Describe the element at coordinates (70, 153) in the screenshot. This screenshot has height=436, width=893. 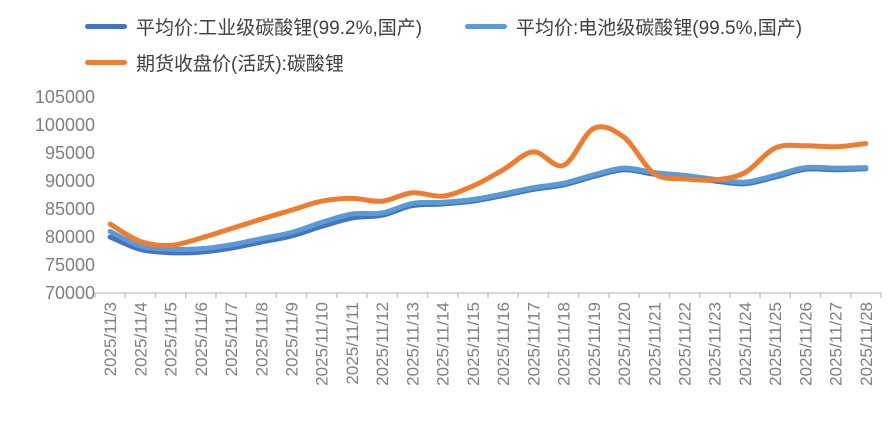
I see `y-tick-label: 95000` at that location.